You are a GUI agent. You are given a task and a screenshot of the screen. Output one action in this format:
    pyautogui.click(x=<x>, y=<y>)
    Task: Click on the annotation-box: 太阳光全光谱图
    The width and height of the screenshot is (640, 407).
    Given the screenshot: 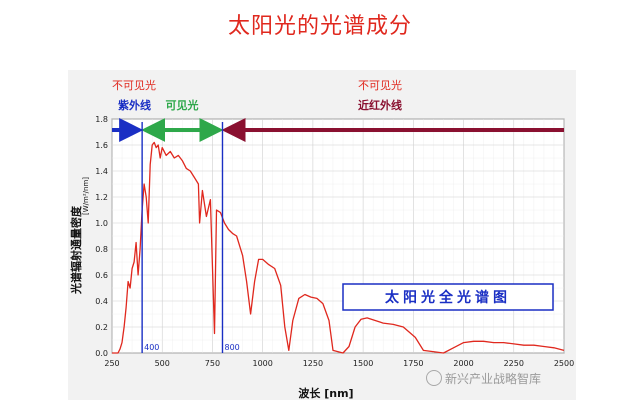 What is the action you would take?
    pyautogui.click(x=448, y=297)
    